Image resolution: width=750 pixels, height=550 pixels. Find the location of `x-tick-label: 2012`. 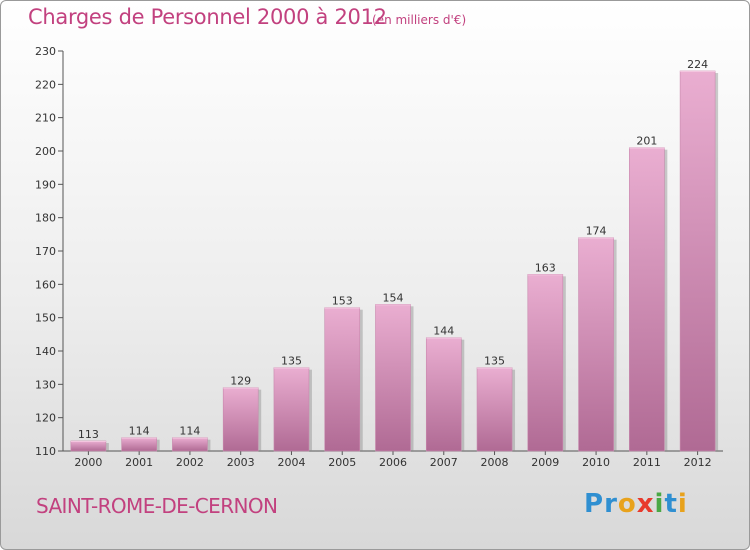

x-tick-label: 2012 is located at coordinates (698, 462).